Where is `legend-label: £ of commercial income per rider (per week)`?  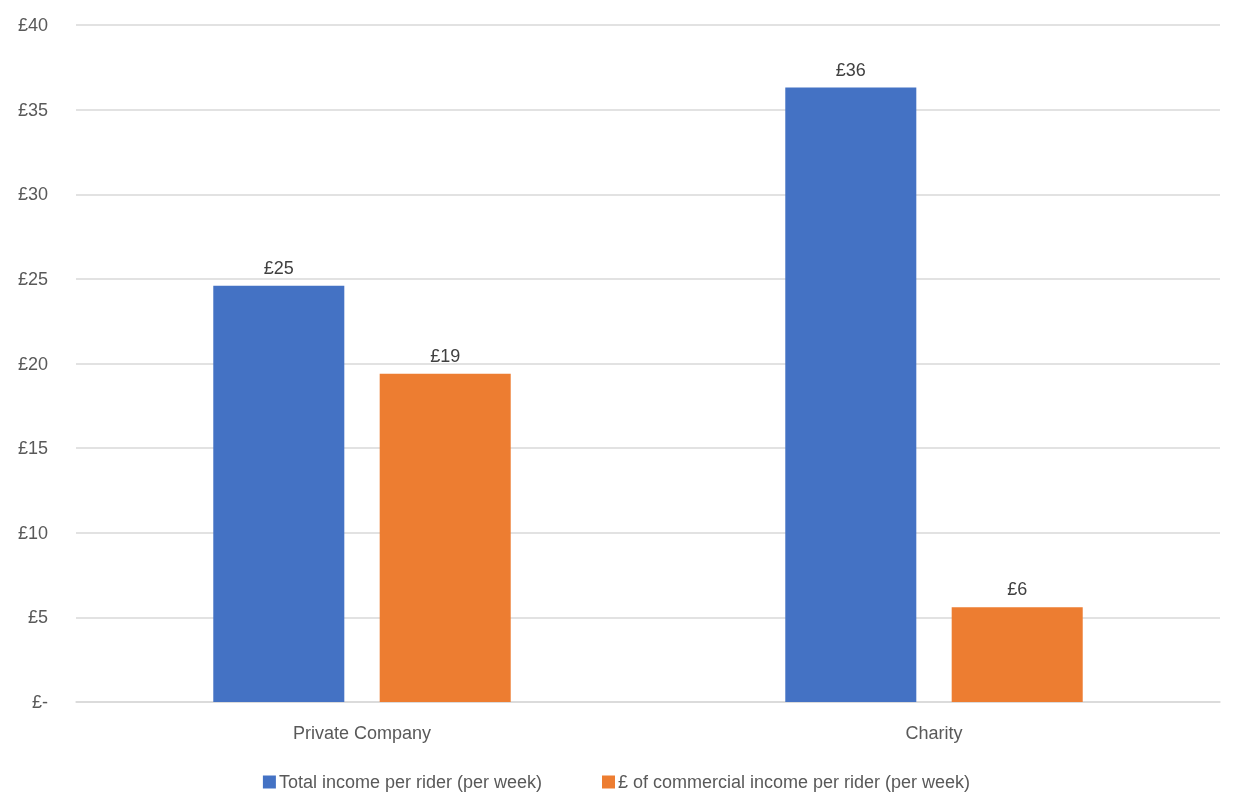
legend-label: £ of commercial income per rider (per week) is located at coordinates (794, 782).